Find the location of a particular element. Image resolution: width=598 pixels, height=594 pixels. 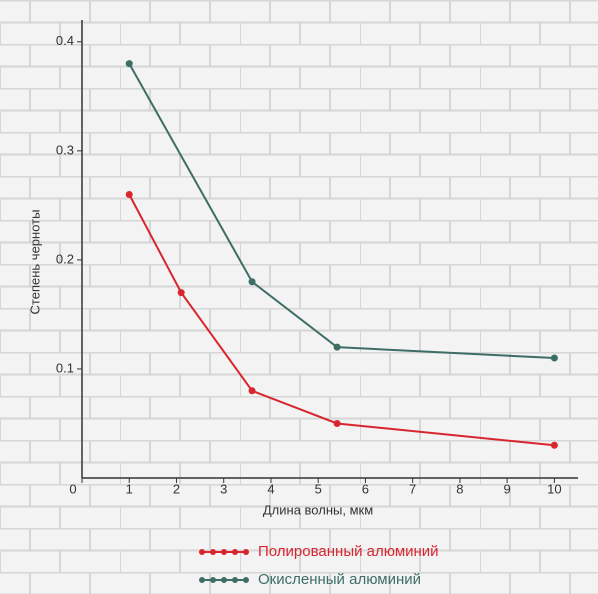

x-tick-label: 4 is located at coordinates (270, 488).